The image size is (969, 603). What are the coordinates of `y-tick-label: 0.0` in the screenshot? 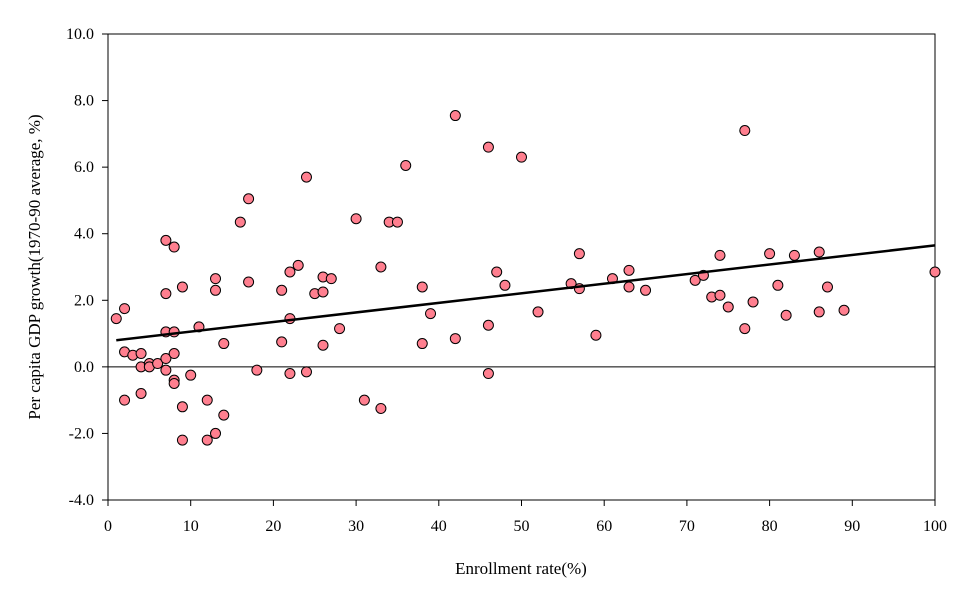 It's located at (84, 367).